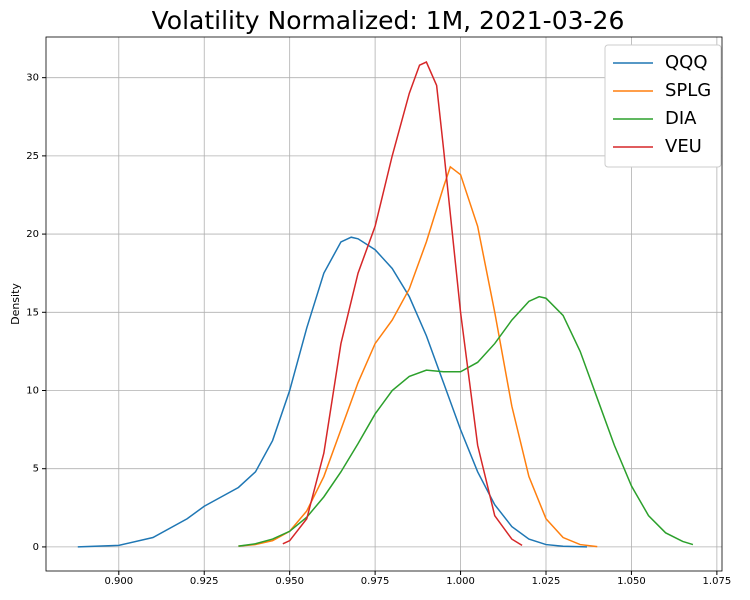  Describe the element at coordinates (289, 581) in the screenshot. I see `x-tick-label: 0.950` at that location.